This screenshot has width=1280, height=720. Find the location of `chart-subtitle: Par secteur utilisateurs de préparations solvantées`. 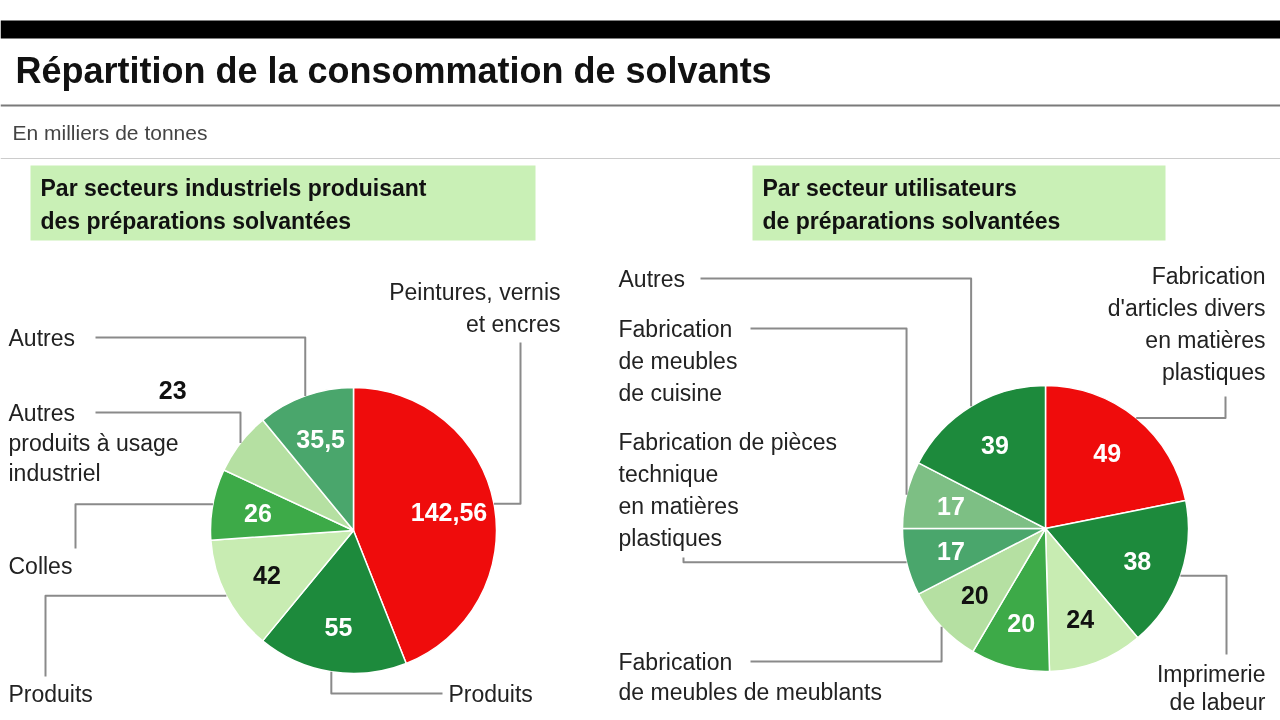

chart-subtitle: Par secteur utilisateurs de préparations solvantées is located at coordinates (911, 204).